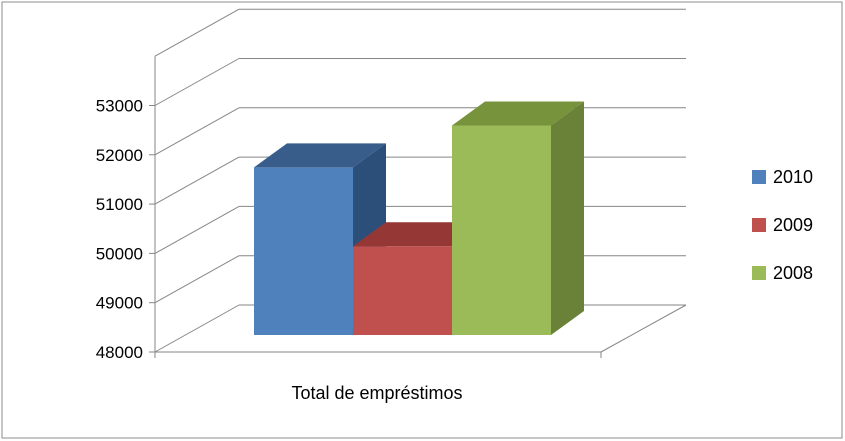 The width and height of the screenshot is (845, 441). What do you see at coordinates (402, 290) in the screenshot?
I see `bar-front-2009` at bounding box center [402, 290].